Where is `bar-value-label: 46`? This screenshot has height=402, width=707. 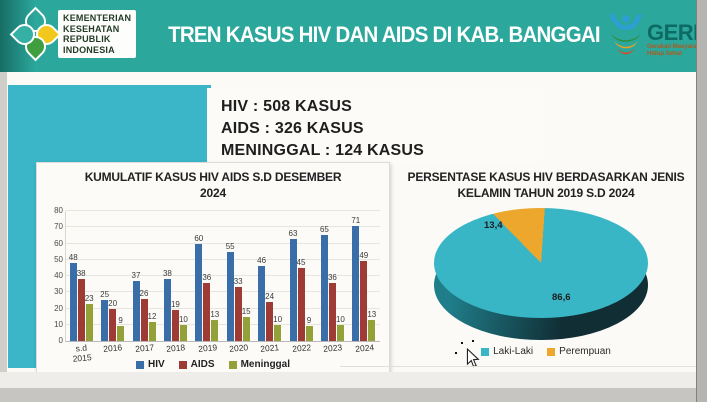 bar-value-label: 46 is located at coordinates (262, 261).